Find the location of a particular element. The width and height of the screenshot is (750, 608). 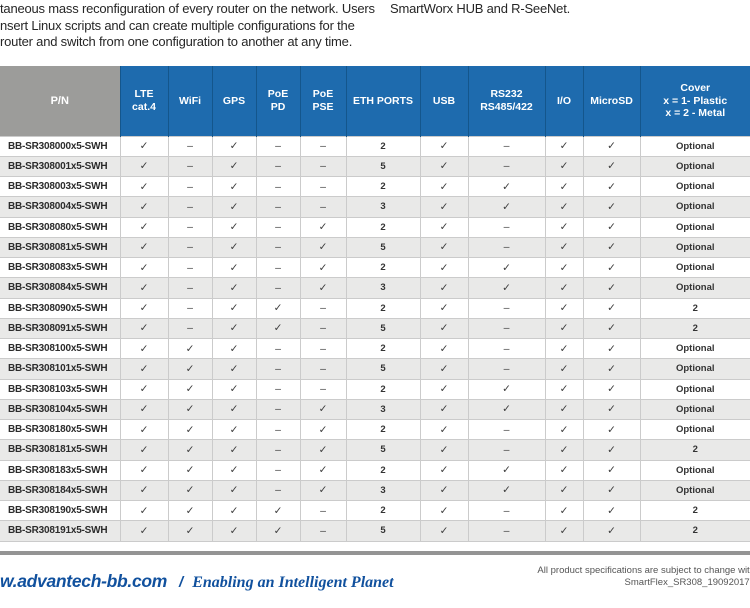

table-row: BB-SR308001x5-SWH ✓ – ✓ – –5 ✓ – ✓ ✓ Optional is located at coordinates (375, 166).